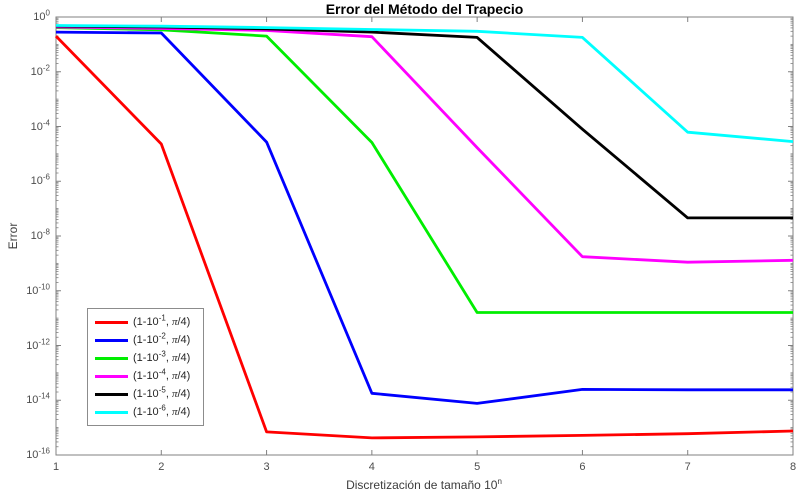  I want to click on x-tick-label: 8, so click(793, 467).